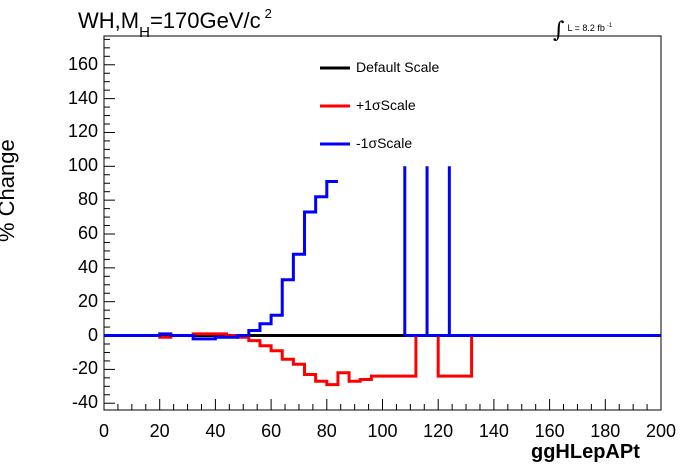 The height and width of the screenshot is (472, 696). Describe the element at coordinates (82, 165) in the screenshot. I see `y-tick-label: 100` at that location.